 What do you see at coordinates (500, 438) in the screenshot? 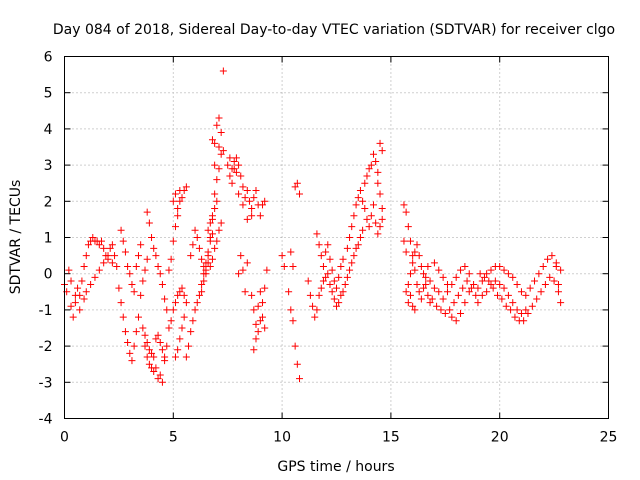
I see `x-tick-label: 20` at bounding box center [500, 438].